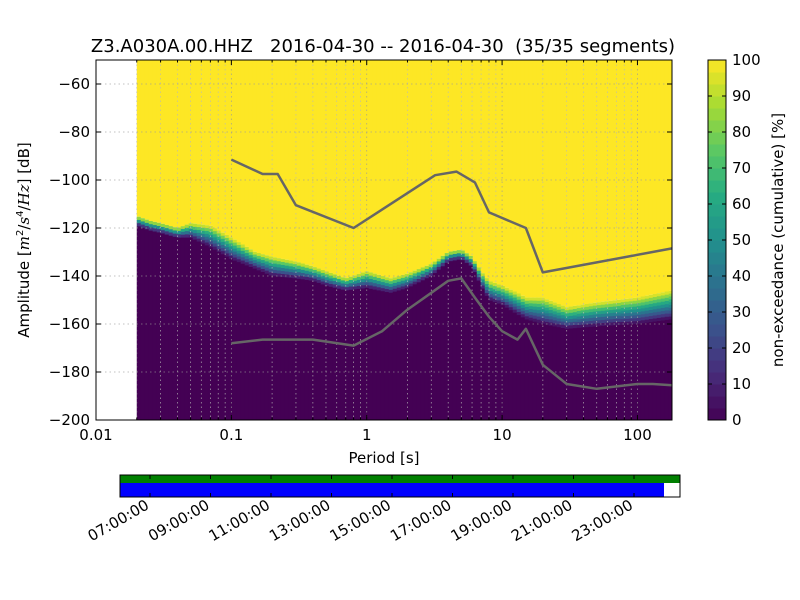 The height and width of the screenshot is (600, 800). I want to click on y-tick-label: −200, so click(69, 420).